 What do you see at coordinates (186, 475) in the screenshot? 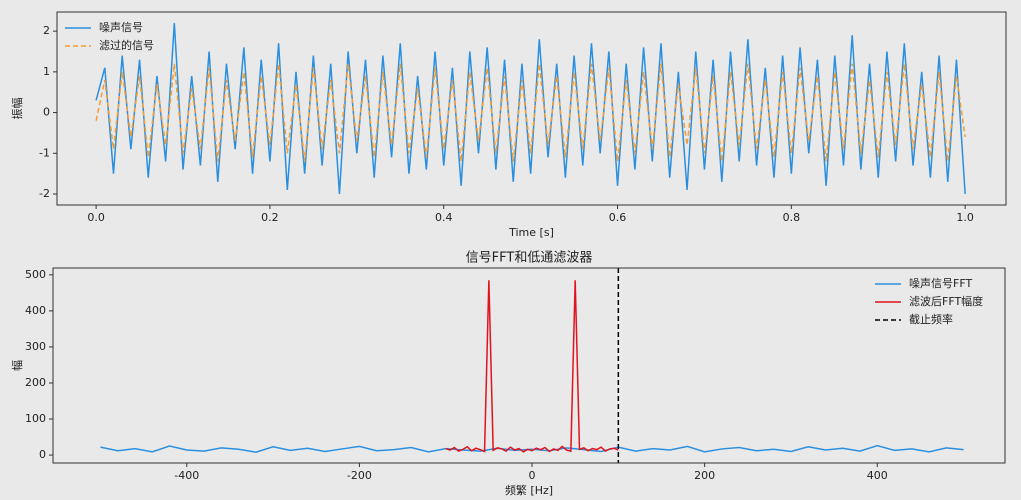
I see `x-tick-label: -400` at bounding box center [186, 475].